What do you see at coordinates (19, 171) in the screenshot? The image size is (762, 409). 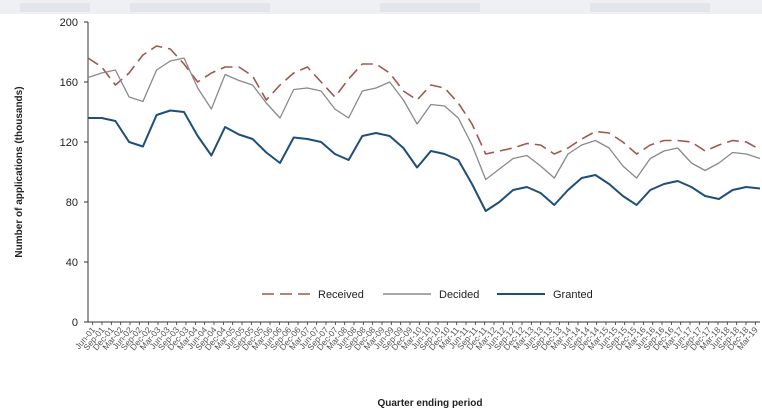 I see `y-axis-title: Number of applications (thousands)` at bounding box center [19, 171].